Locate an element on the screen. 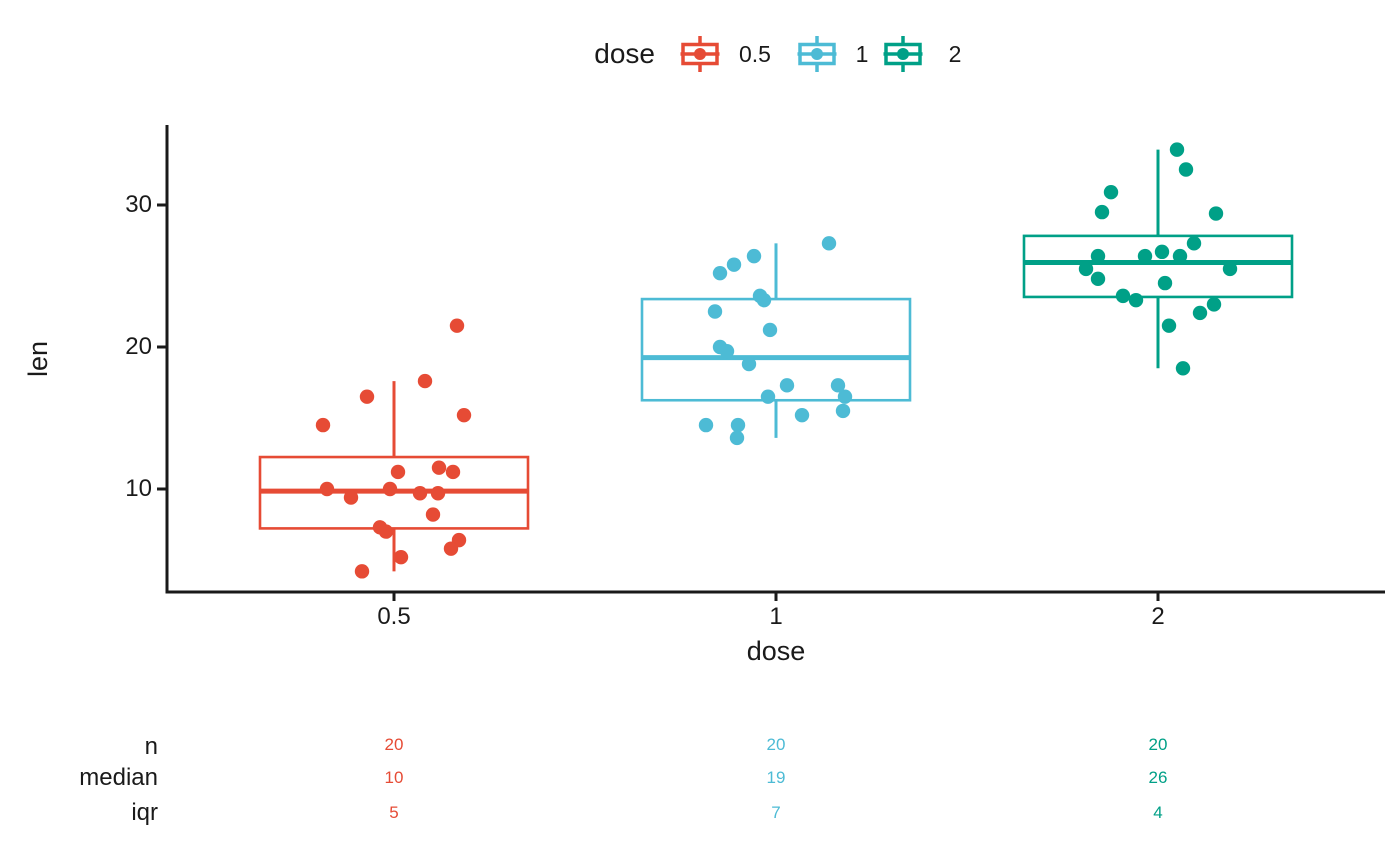 The height and width of the screenshot is (866, 1400). legend-key-dose-0.5 is located at coordinates (700, 54).